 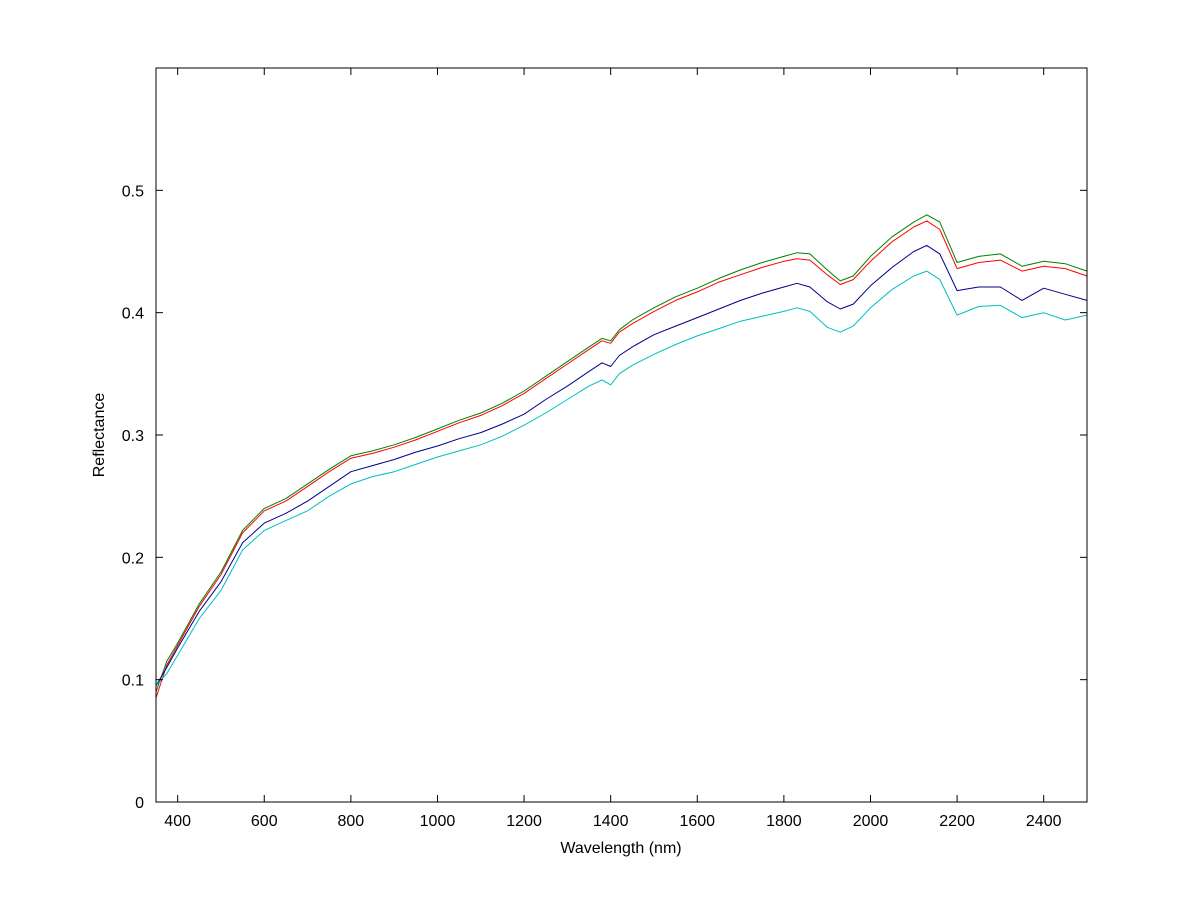 I want to click on y-axis-label: Reflectance, so click(x=99, y=435).